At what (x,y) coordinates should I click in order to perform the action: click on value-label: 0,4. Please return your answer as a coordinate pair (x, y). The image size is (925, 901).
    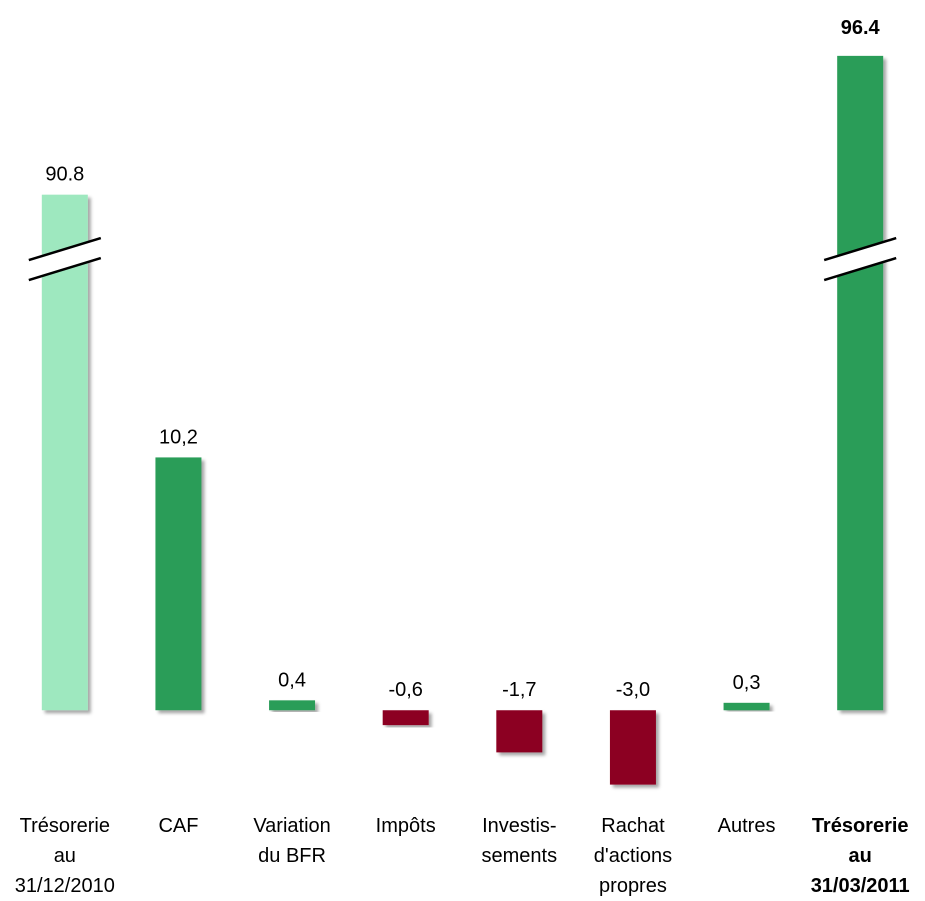
    Looking at the image, I should click on (292, 680).